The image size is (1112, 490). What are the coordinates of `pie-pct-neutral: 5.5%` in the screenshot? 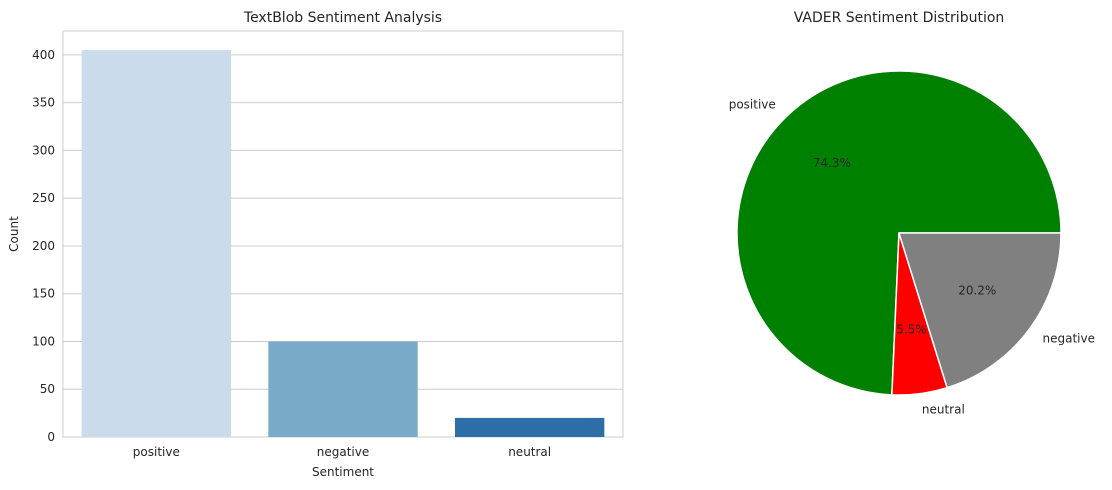 It's located at (911, 329).